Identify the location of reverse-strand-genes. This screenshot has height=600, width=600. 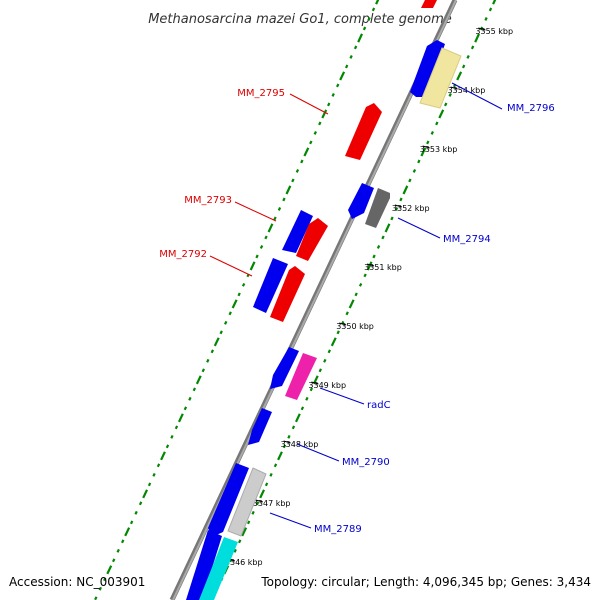
(317, 212).